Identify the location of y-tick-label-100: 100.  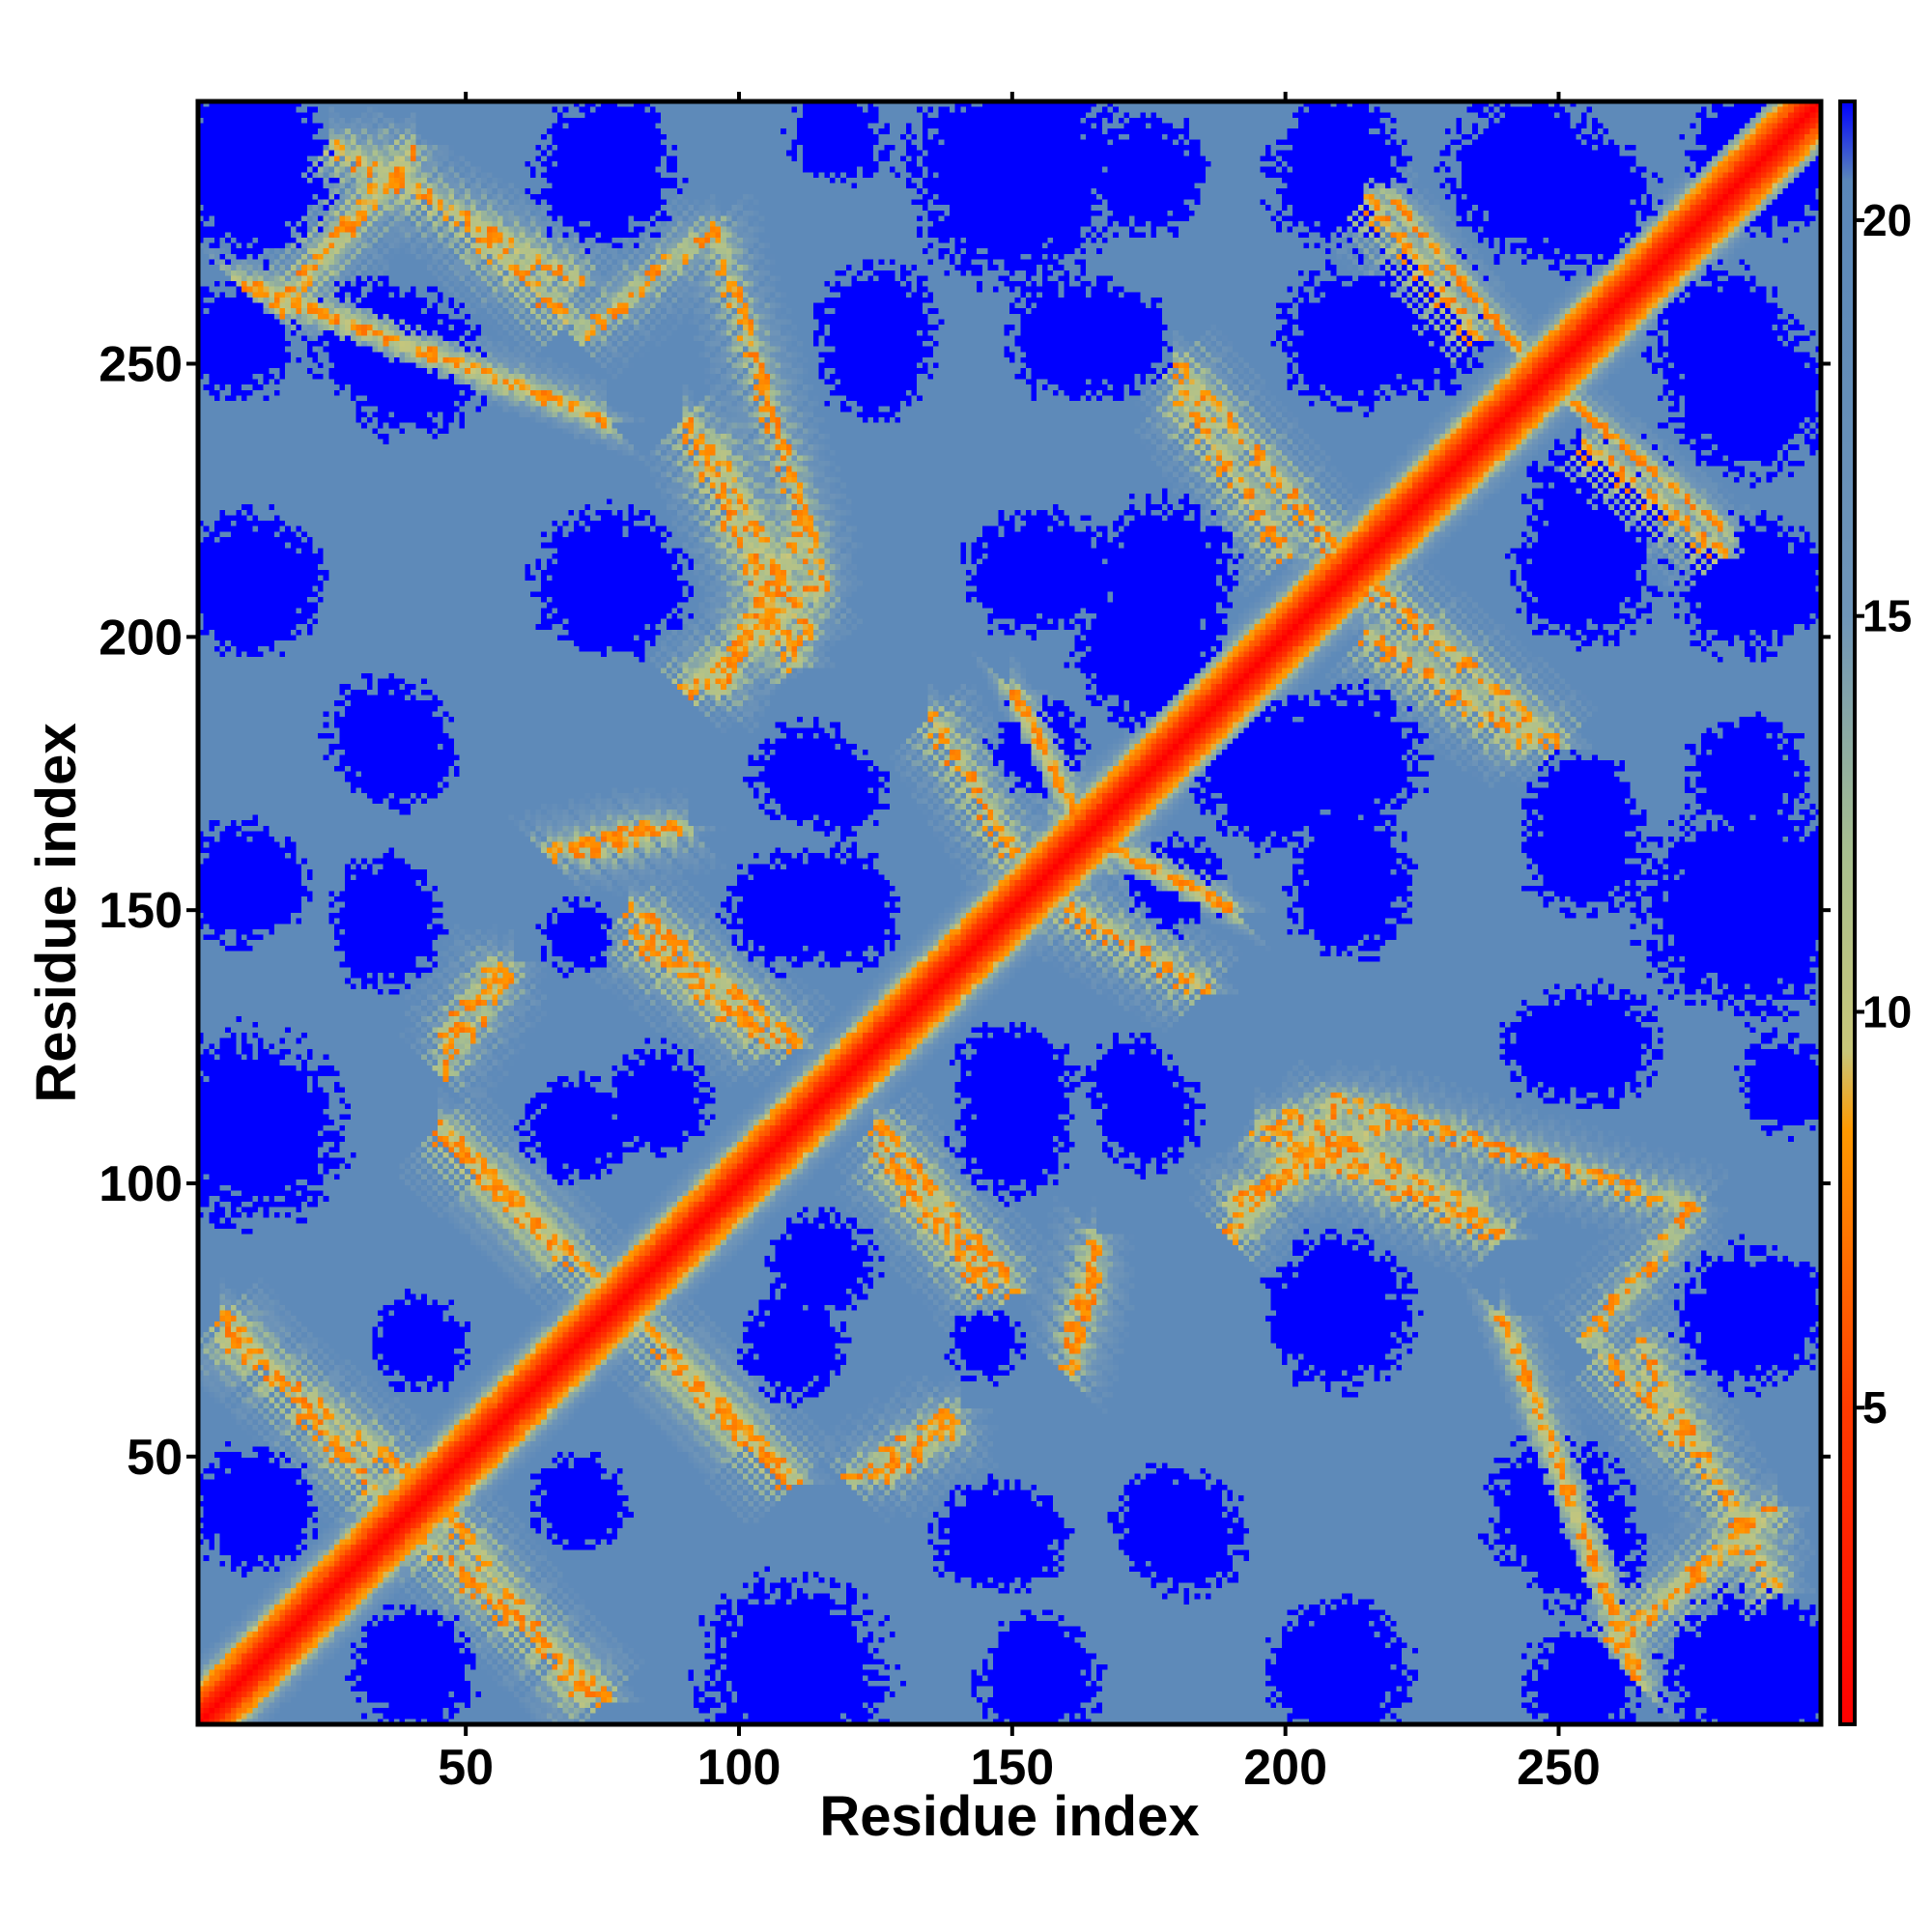
(141, 1184).